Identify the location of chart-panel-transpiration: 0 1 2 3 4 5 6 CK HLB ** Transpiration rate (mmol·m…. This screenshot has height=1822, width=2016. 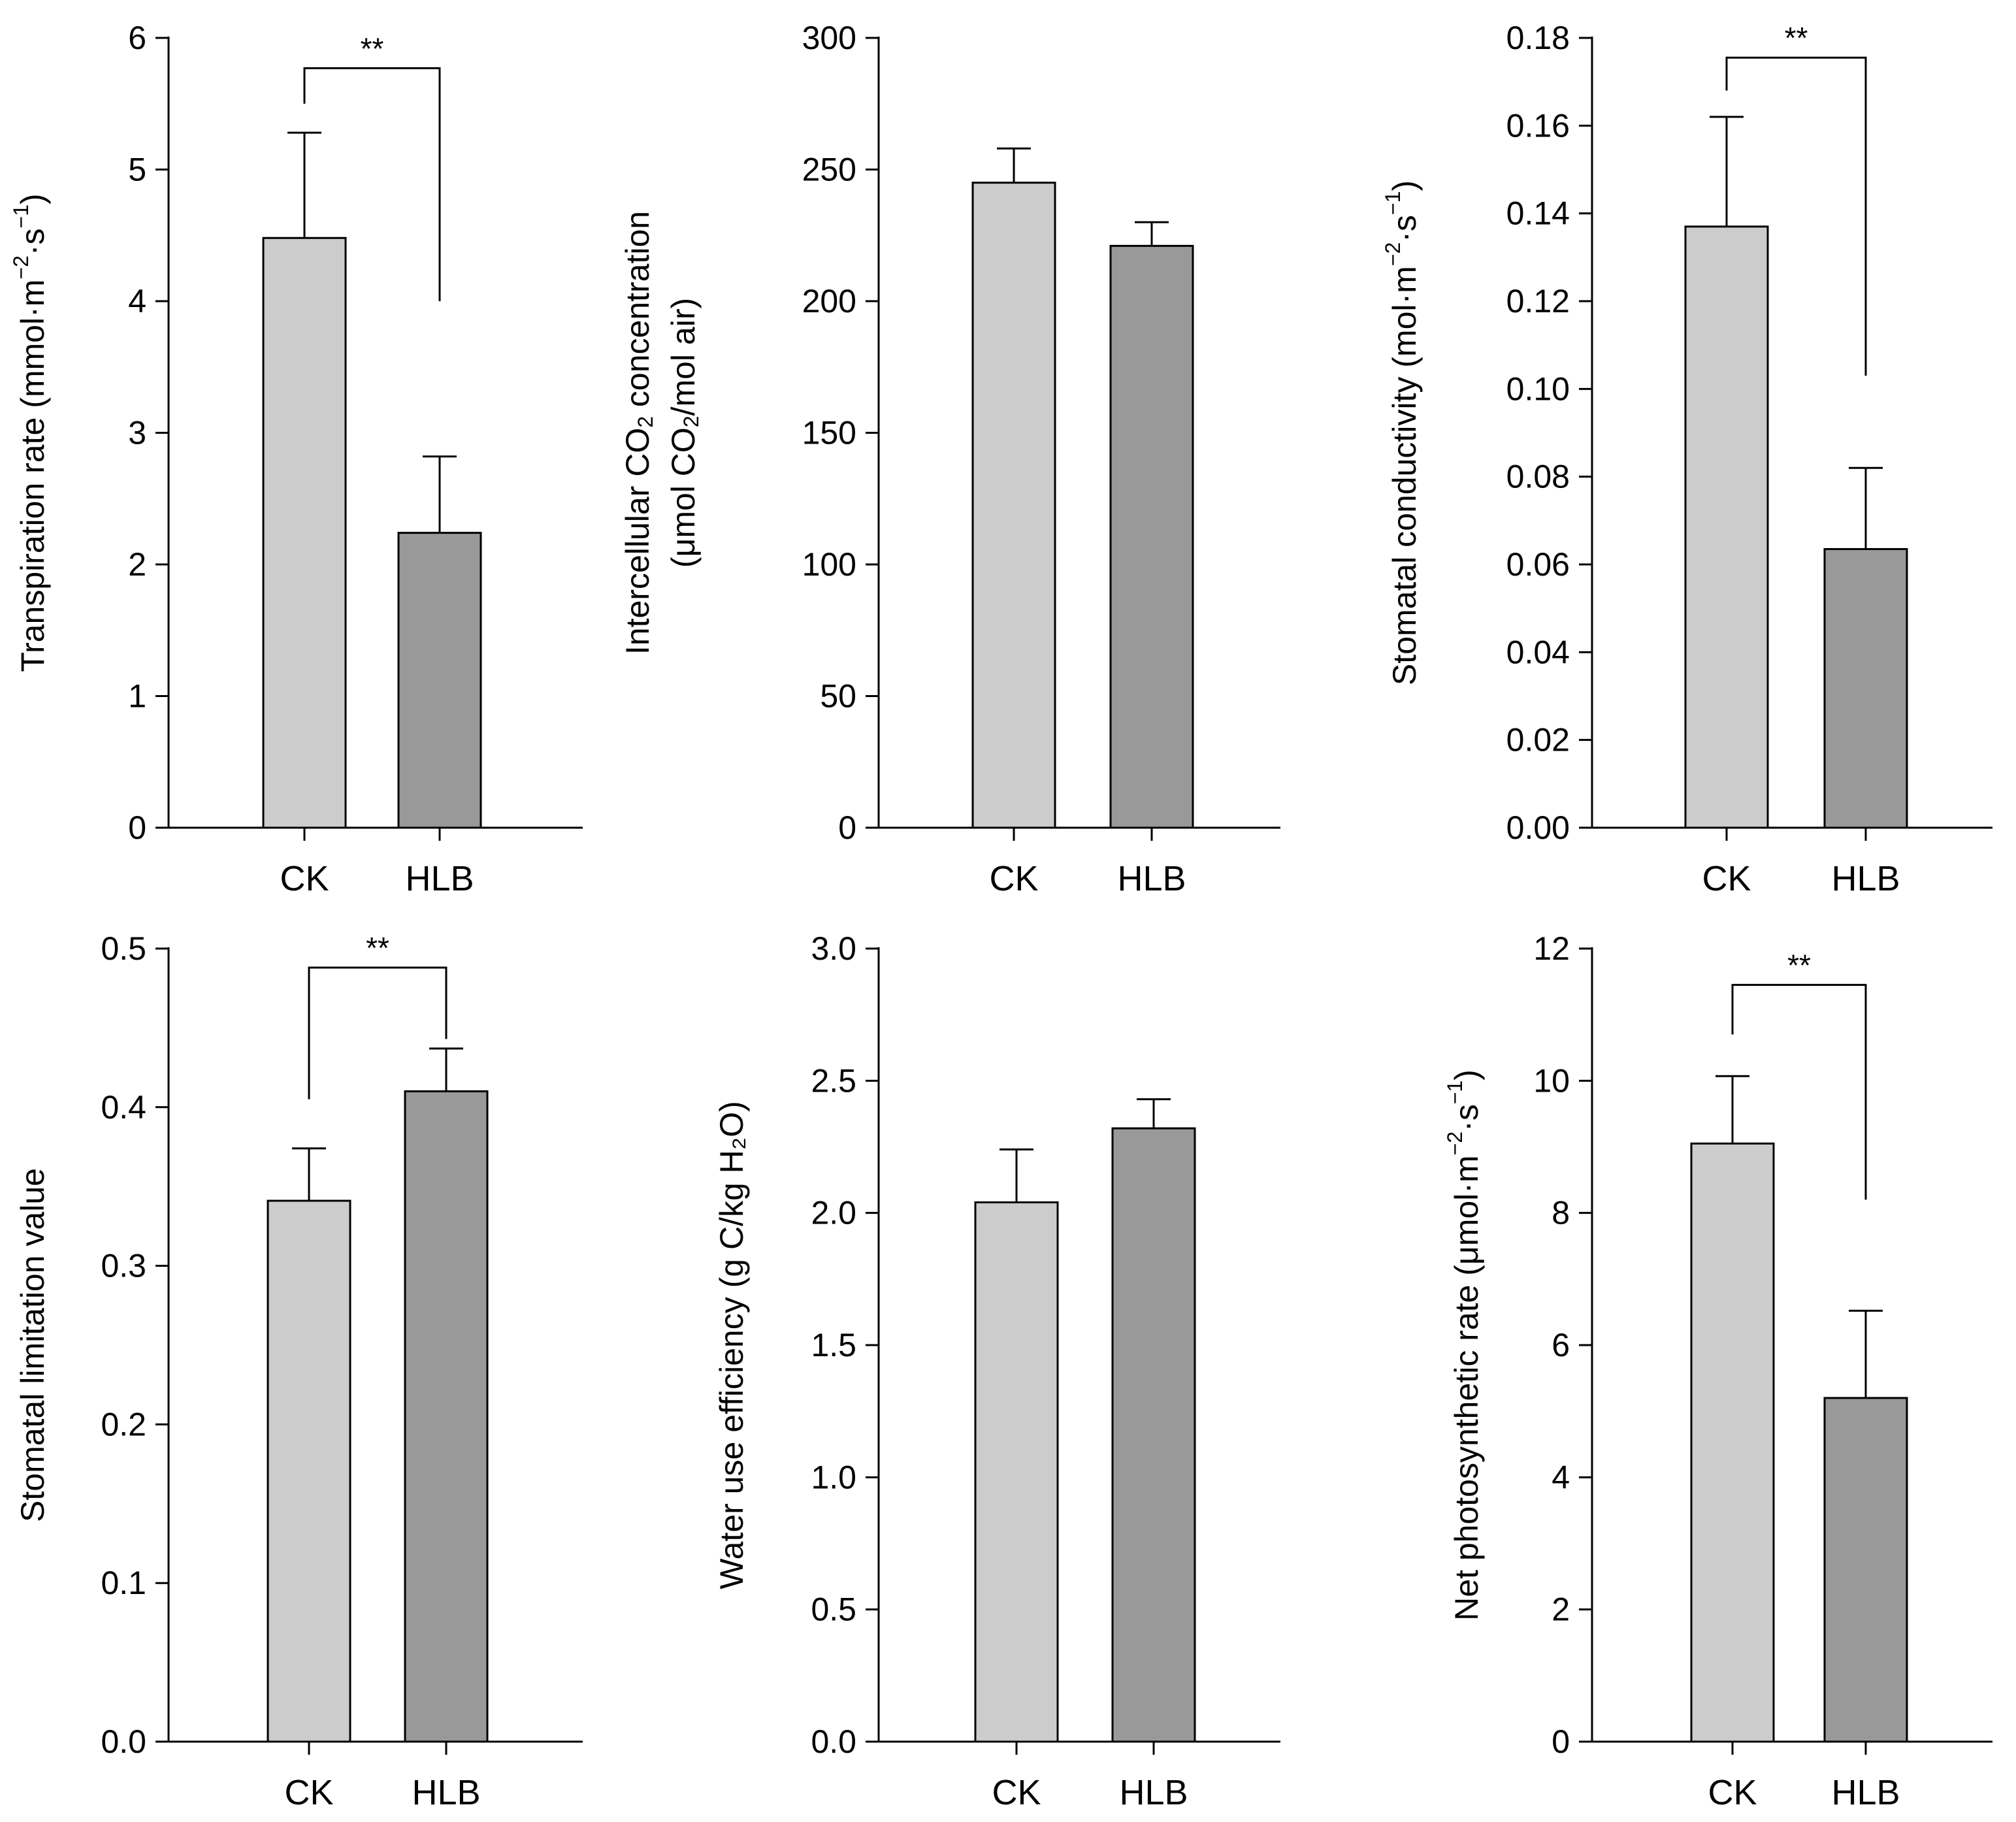
(296, 459).